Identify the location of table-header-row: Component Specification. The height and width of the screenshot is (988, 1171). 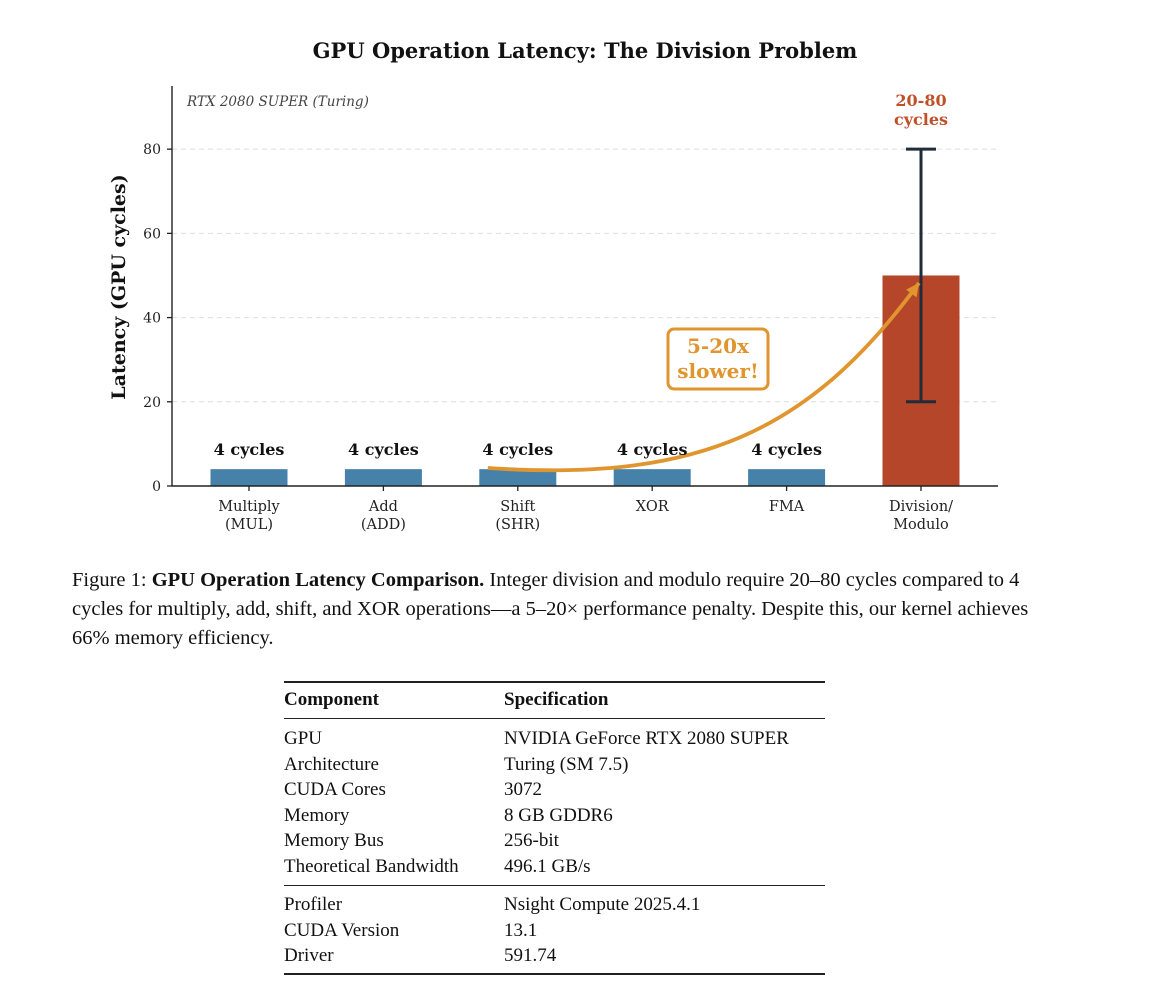
(554, 700).